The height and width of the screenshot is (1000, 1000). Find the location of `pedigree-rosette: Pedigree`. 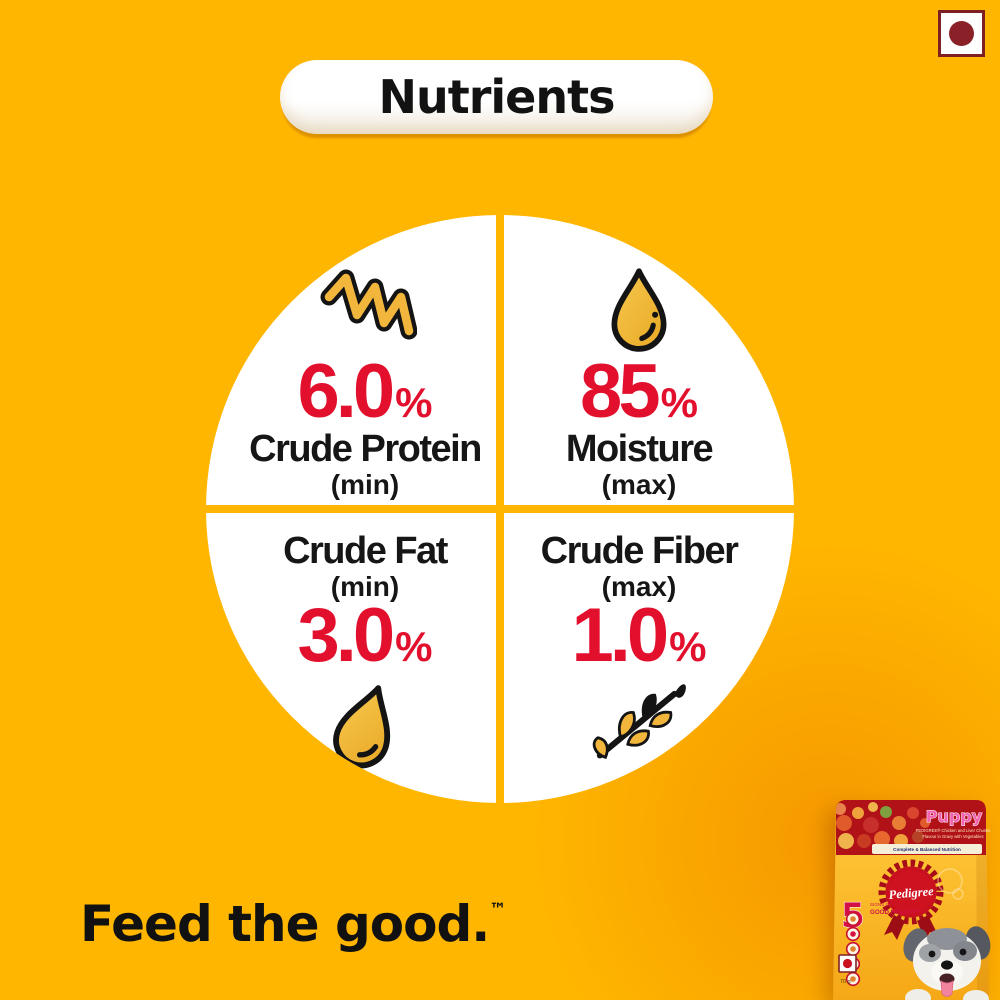

pedigree-rosette: Pedigree is located at coordinates (911, 899).